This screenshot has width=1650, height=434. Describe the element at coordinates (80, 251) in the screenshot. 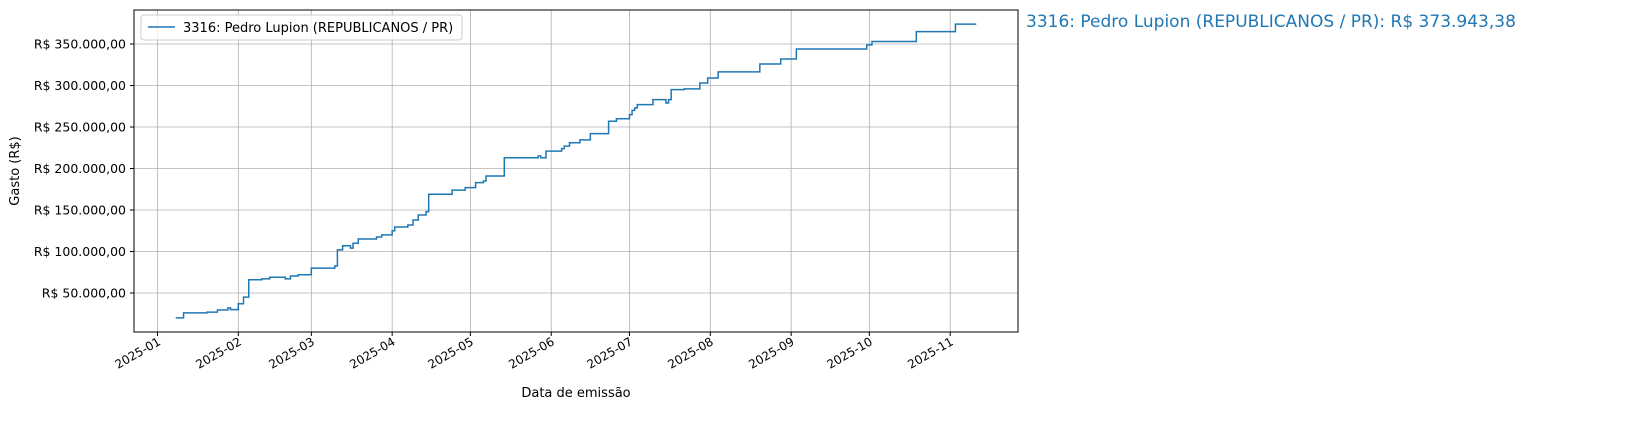

I see `y-tick-label: R$ 100.000,00` at that location.